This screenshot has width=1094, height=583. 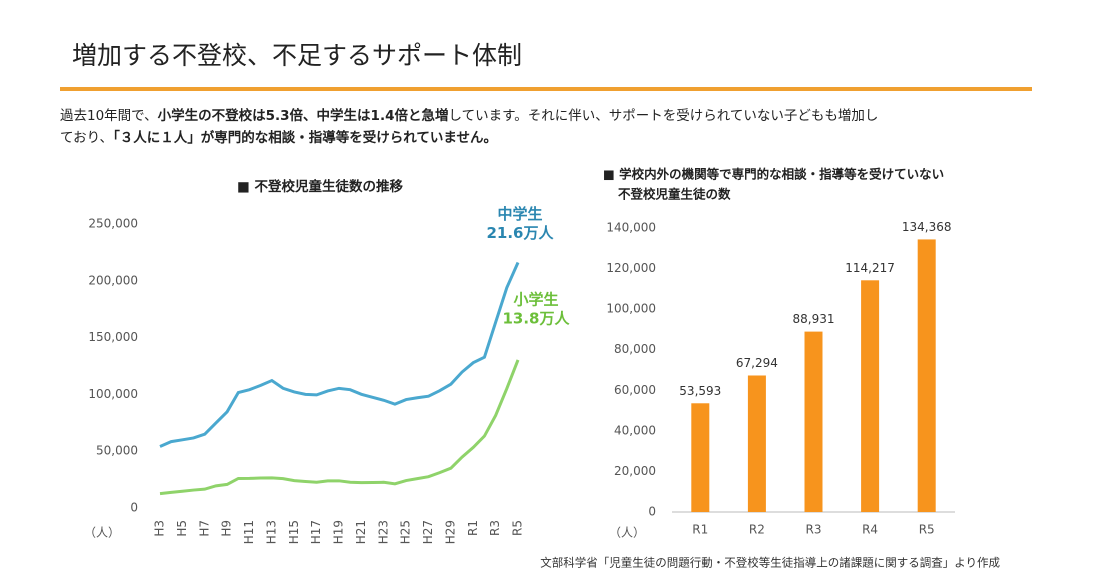 I want to click on description-text: ており、, so click(x=87, y=138).